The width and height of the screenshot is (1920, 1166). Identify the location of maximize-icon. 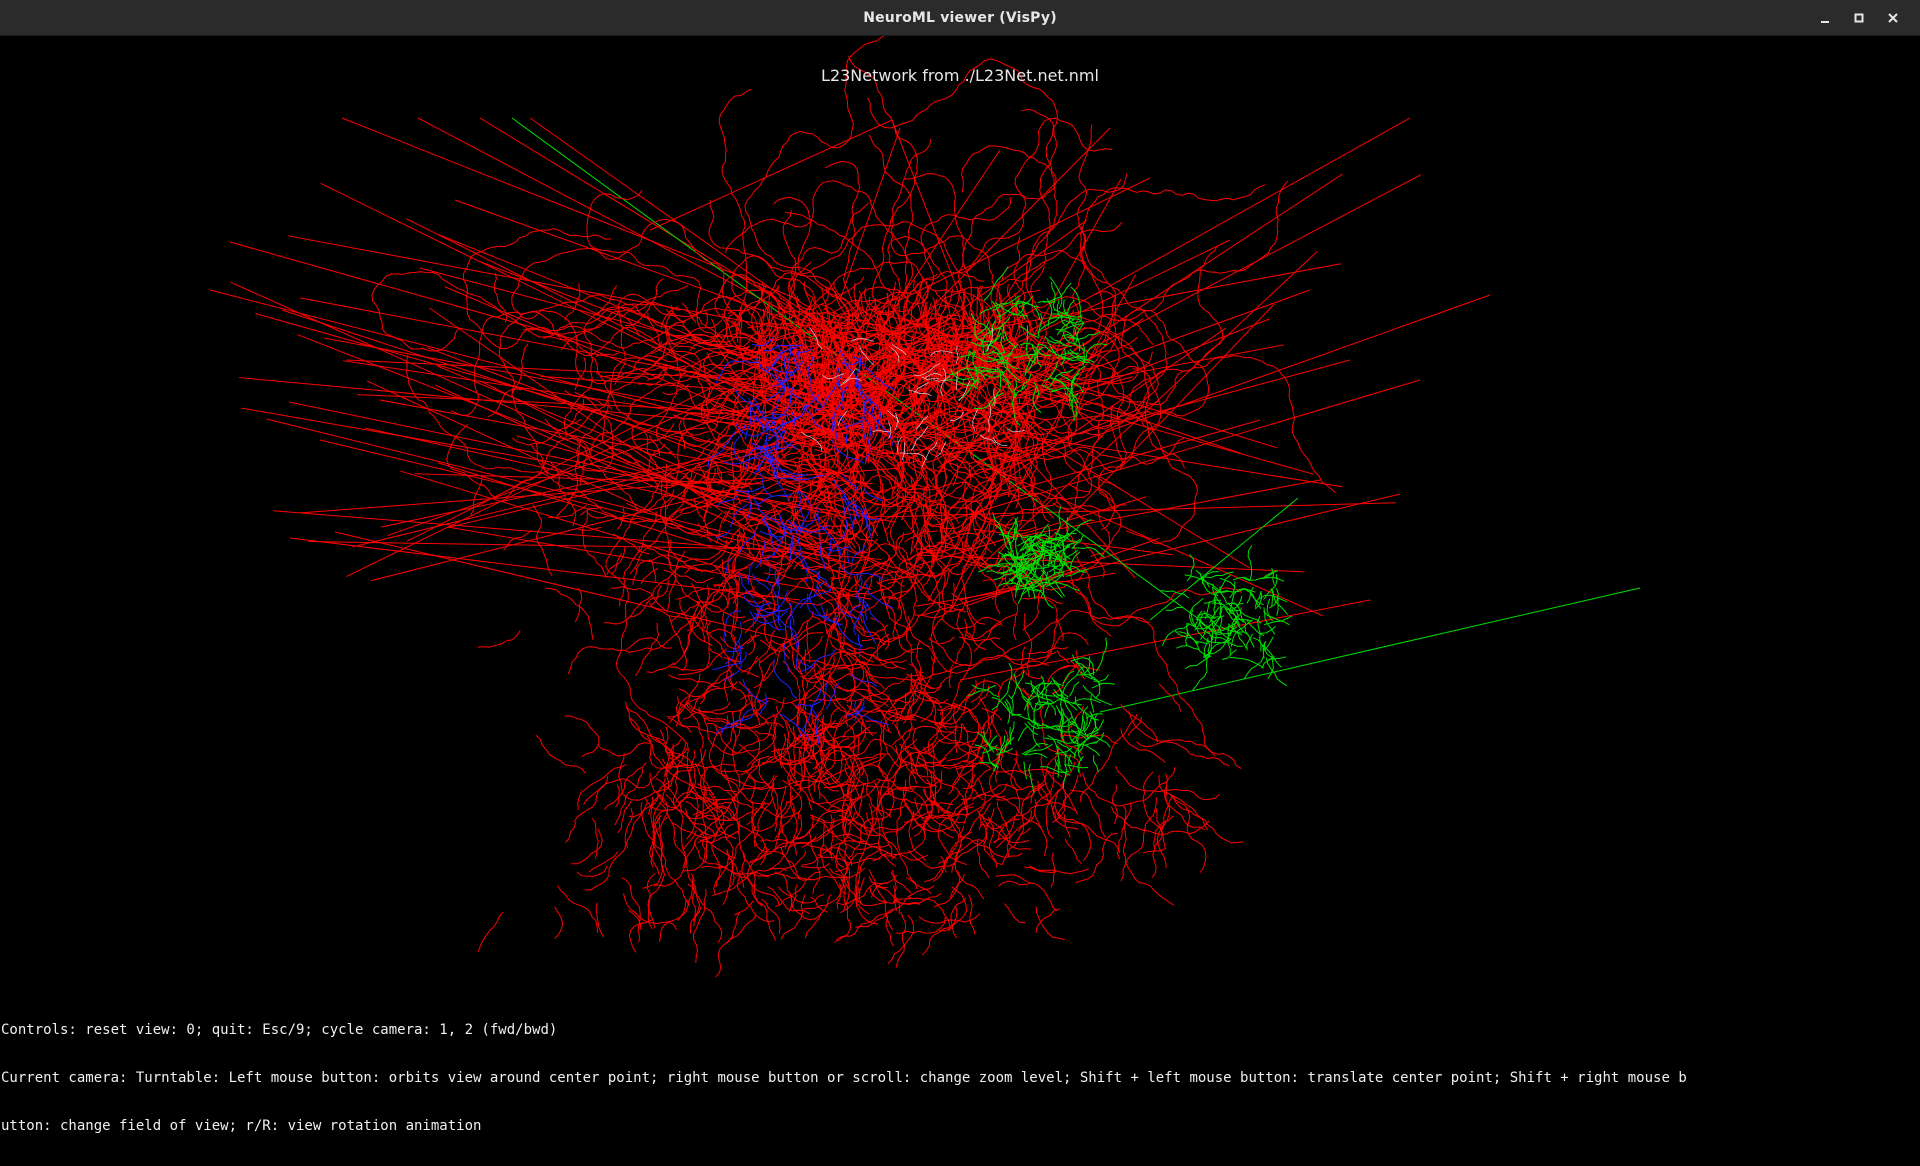
(1859, 18).